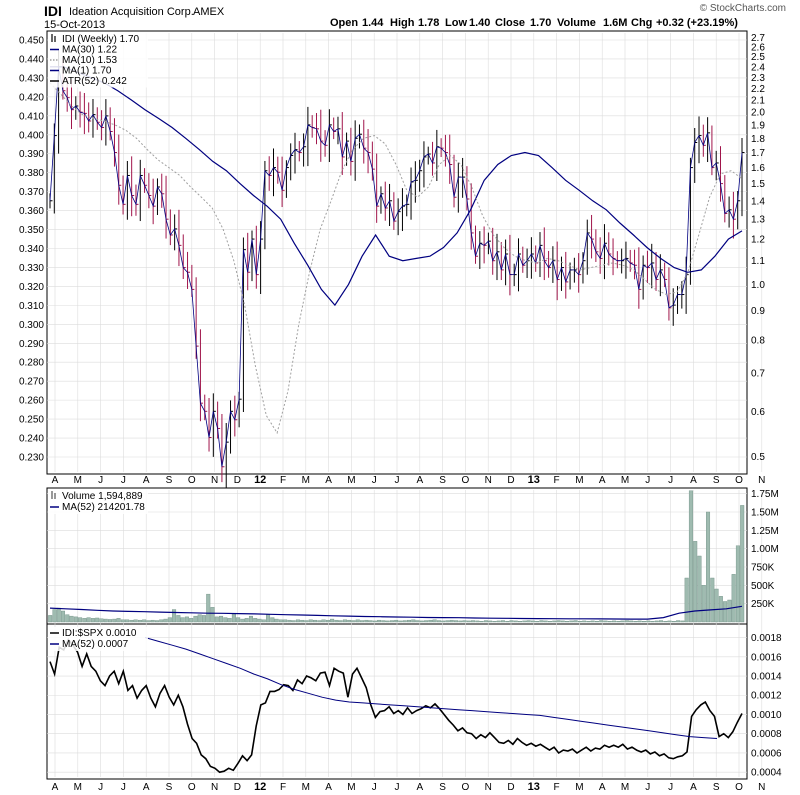  I want to click on y-right-tick-label: 1.6, so click(758, 168).